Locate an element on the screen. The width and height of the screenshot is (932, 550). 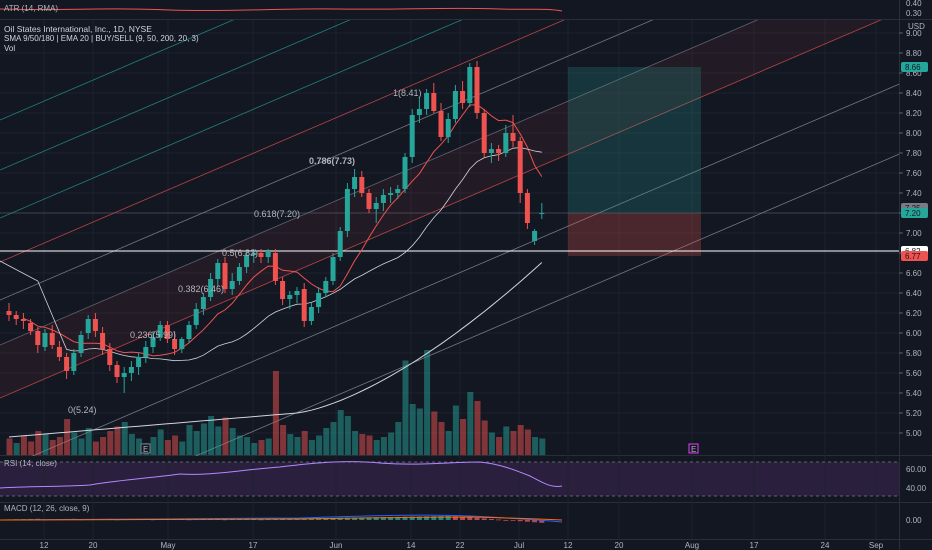
volume-legend: Vol is located at coordinates (10, 48).